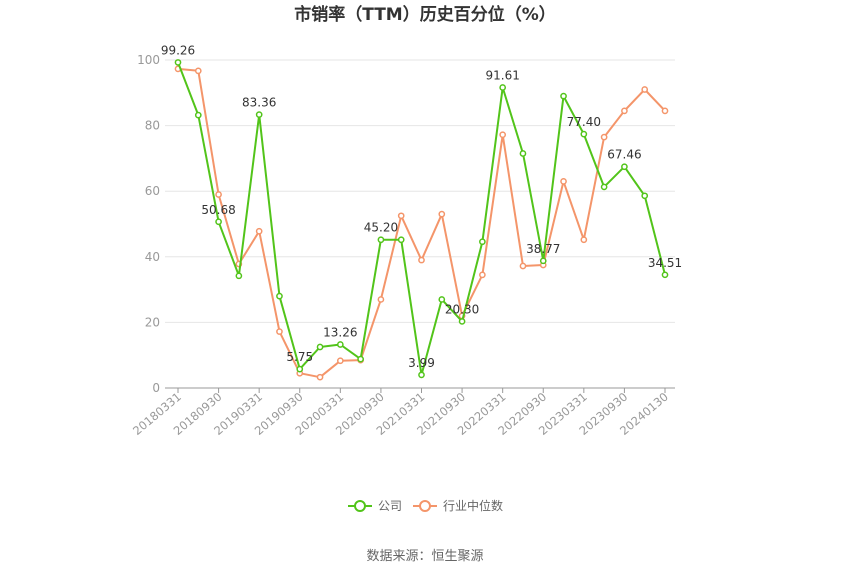  Describe the element at coordinates (543, 249) in the screenshot. I see `data-label-18: 38.77` at that location.